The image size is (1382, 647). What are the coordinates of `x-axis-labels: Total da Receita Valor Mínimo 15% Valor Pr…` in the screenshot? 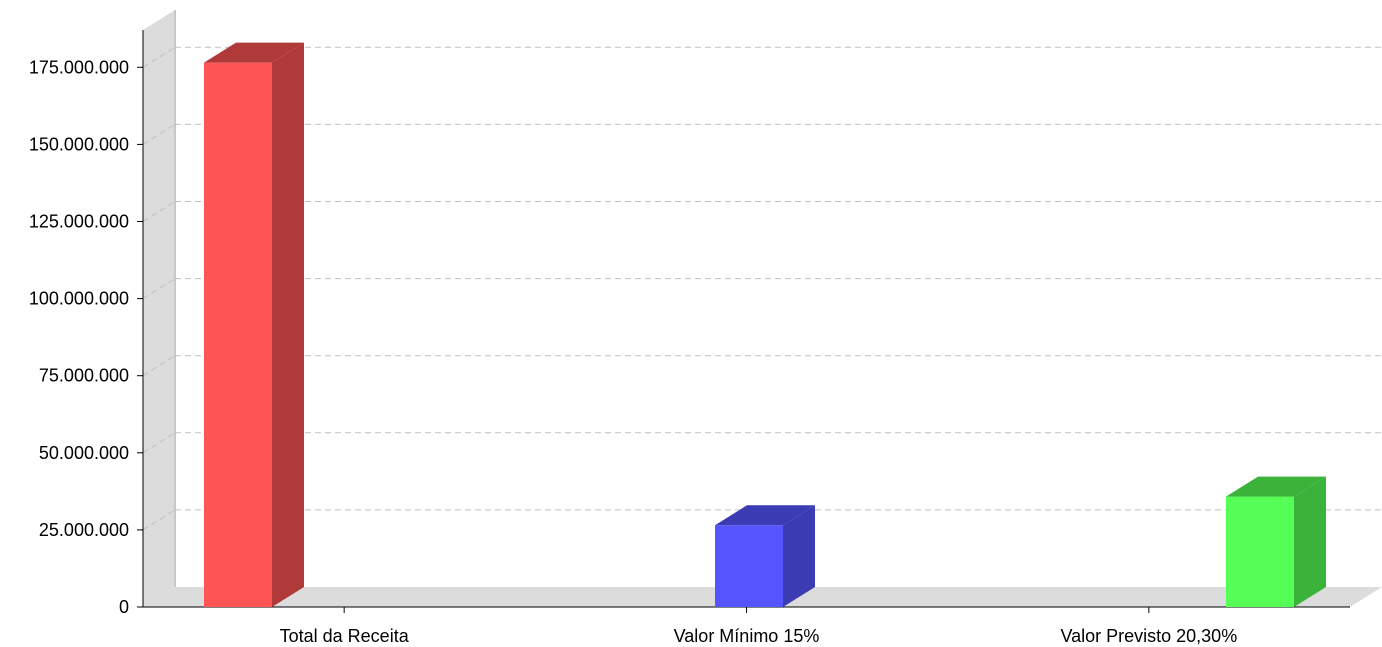 It's located at (758, 626).